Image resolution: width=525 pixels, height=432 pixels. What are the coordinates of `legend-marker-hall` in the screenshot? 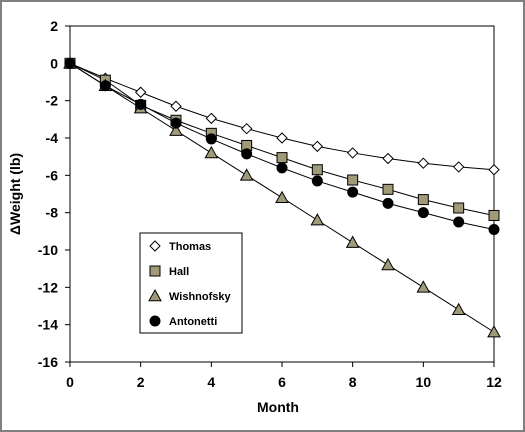 It's located at (155, 271).